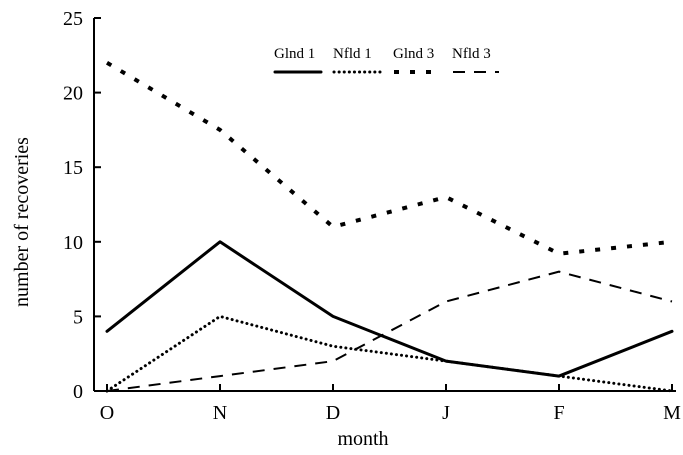  What do you see at coordinates (73, 168) in the screenshot?
I see `y-tick-label: 15` at bounding box center [73, 168].